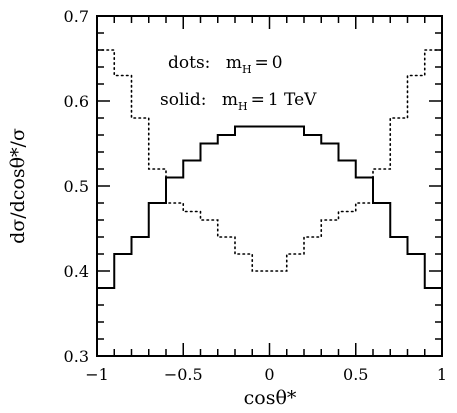 This screenshot has height=413, width=457. What do you see at coordinates (234, 63) in the screenshot?
I see `legend-dots-mass: m` at bounding box center [234, 63].